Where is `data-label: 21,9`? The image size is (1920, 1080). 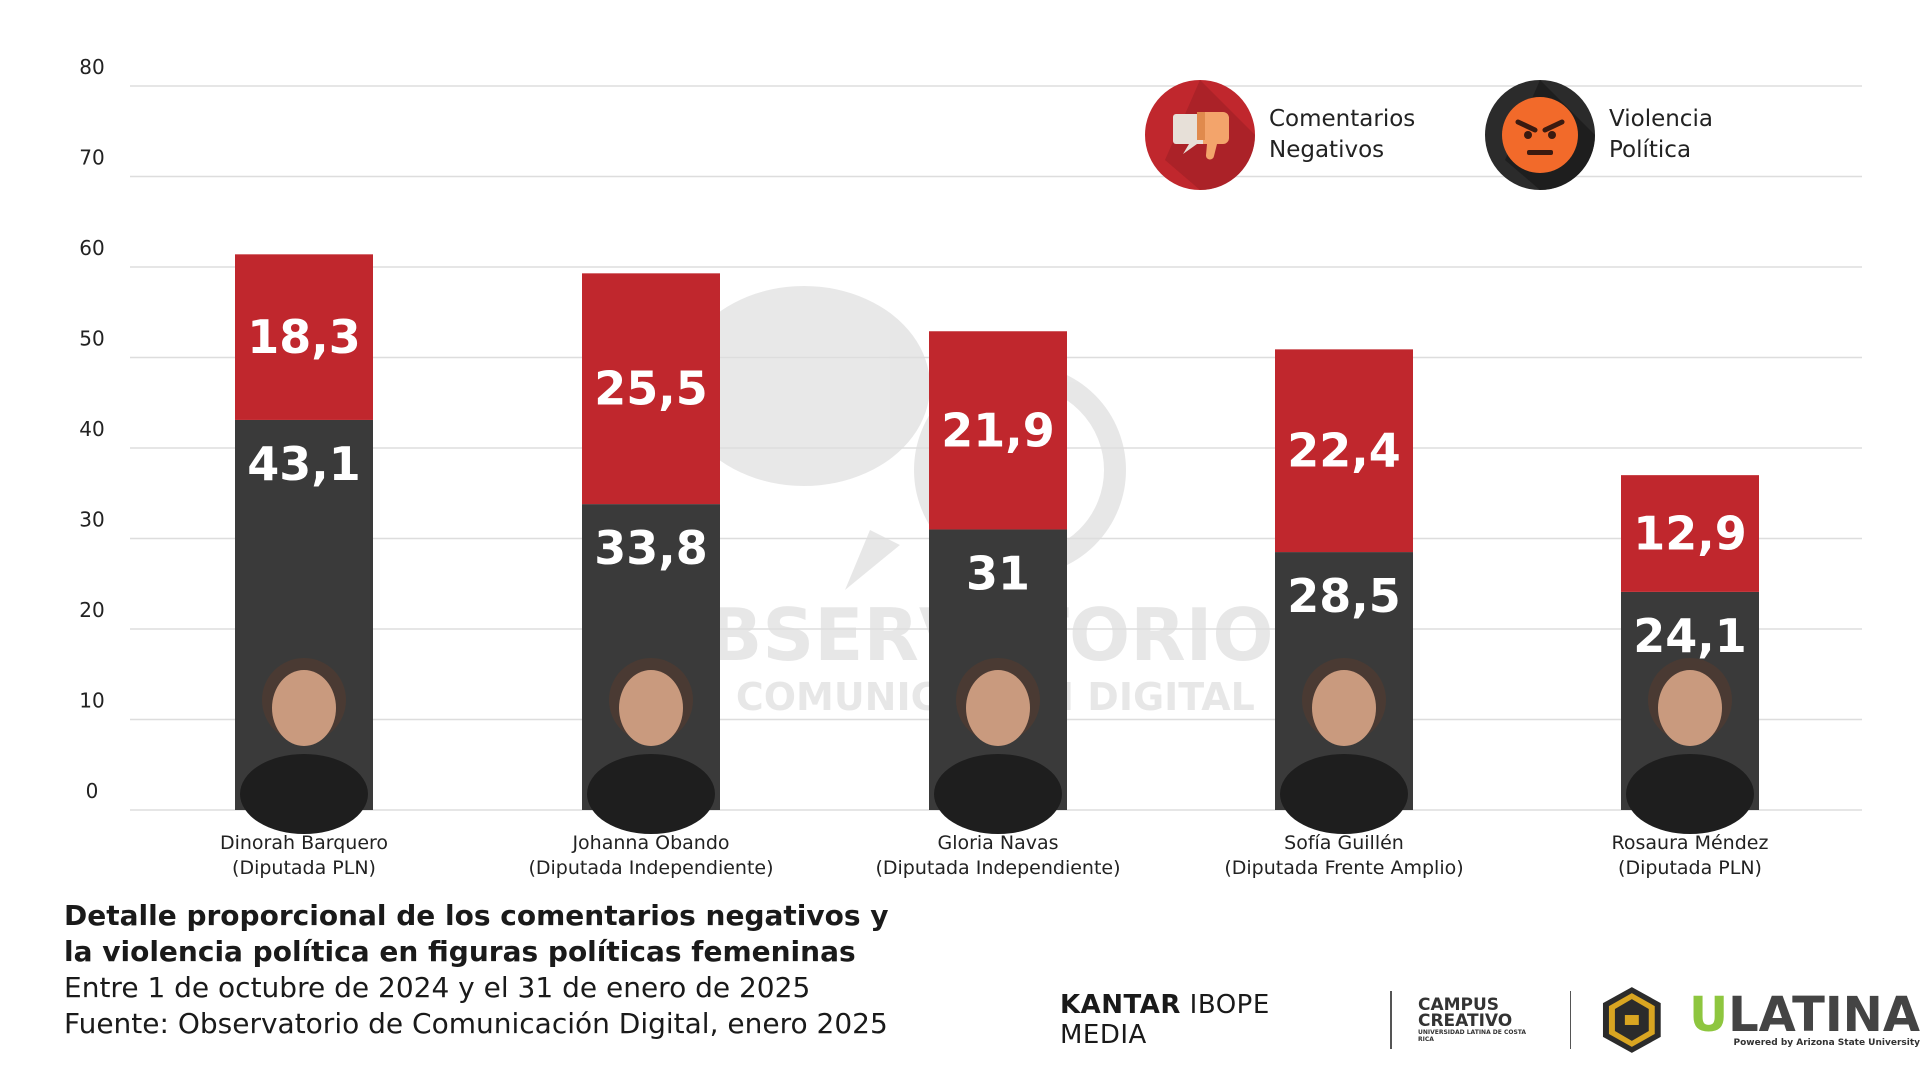
data-label: 21,9 is located at coordinates (998, 430).